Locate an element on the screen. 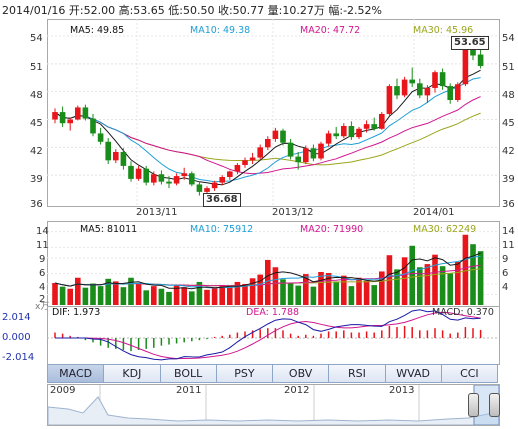 This screenshot has width=518, height=429. volume-ma30-legend: MA30: 62249 is located at coordinates (445, 229).